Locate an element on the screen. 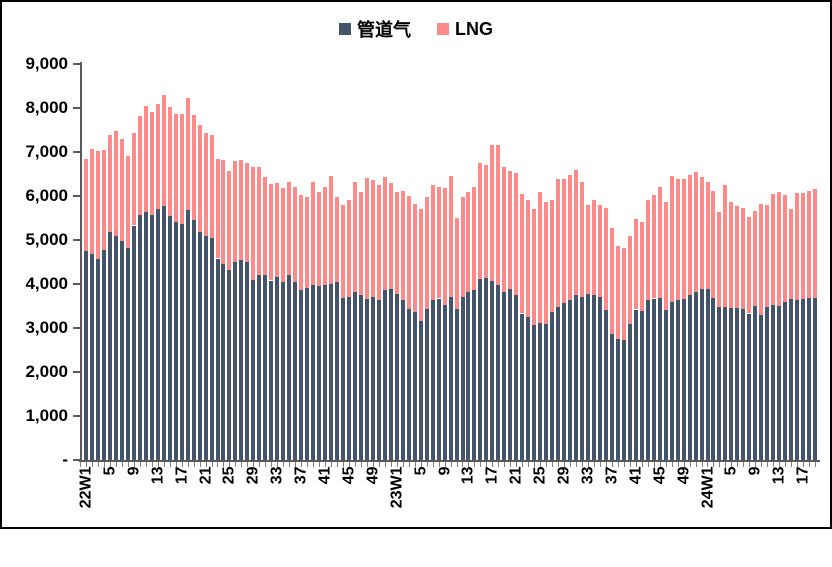  legend-item-lng: LNG is located at coordinates (465, 29).